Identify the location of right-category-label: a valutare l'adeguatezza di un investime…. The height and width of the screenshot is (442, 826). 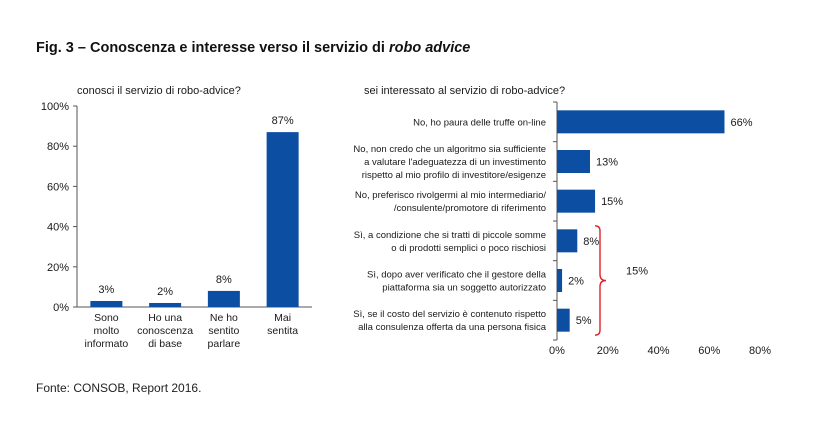
(455, 162).